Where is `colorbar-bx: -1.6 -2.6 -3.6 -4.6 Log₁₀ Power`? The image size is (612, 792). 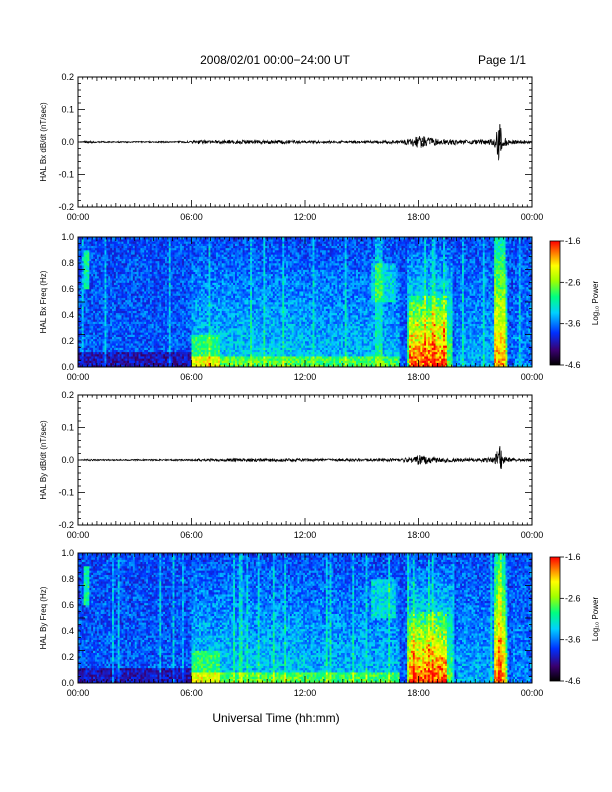 colorbar-bx: -1.6 -2.6 -3.6 -4.6 Log₁₀ Power is located at coordinates (574, 303).